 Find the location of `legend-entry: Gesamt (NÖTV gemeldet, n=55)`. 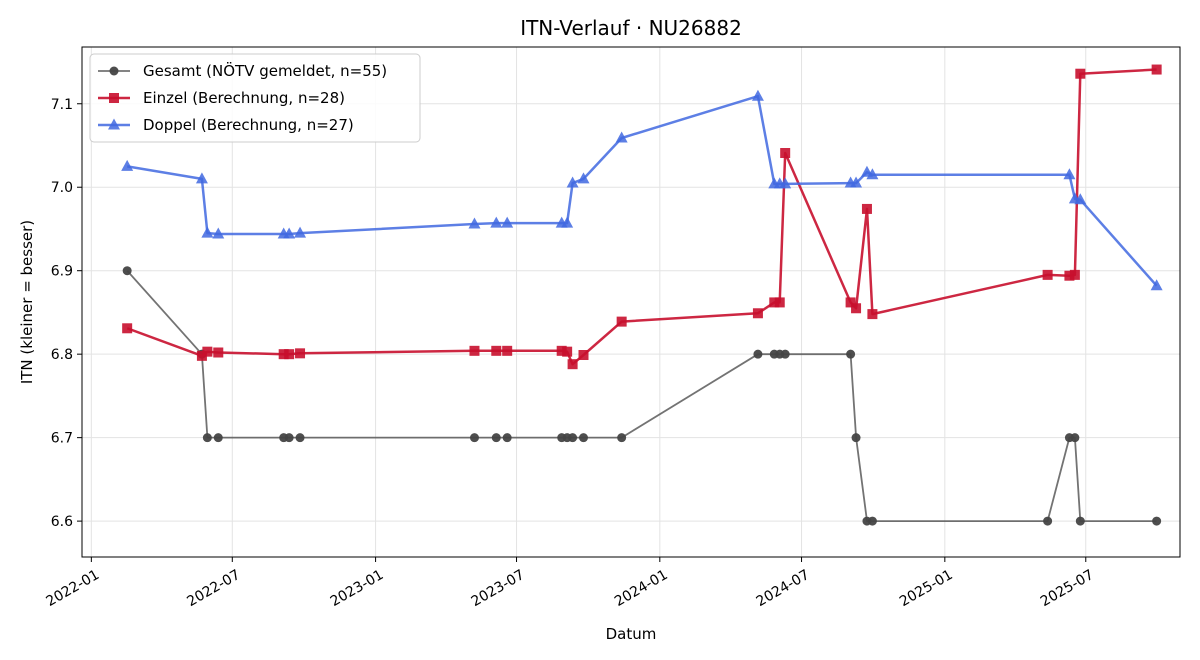

legend-entry: Gesamt (NÖTV gemeldet, n=55) is located at coordinates (242, 70).